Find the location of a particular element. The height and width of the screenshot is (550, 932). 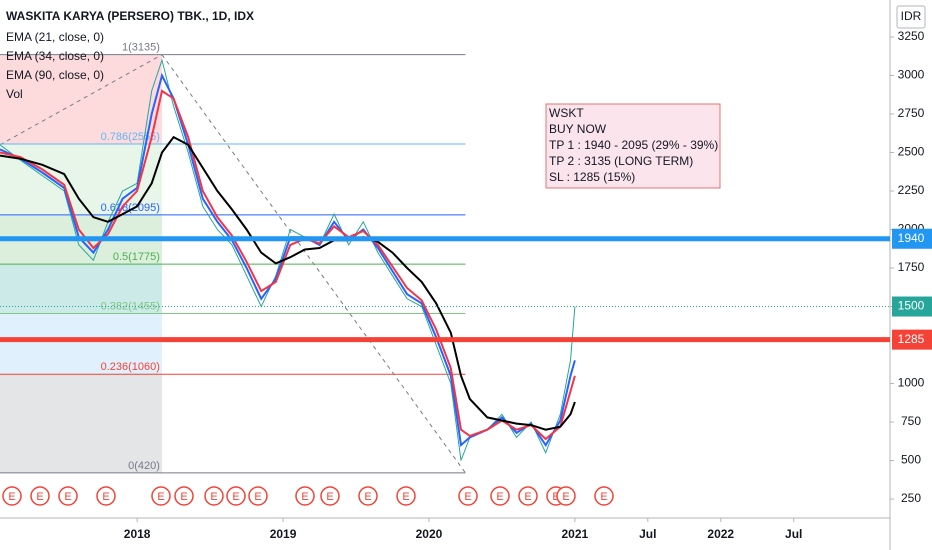

trend-line is located at coordinates (81, 100).